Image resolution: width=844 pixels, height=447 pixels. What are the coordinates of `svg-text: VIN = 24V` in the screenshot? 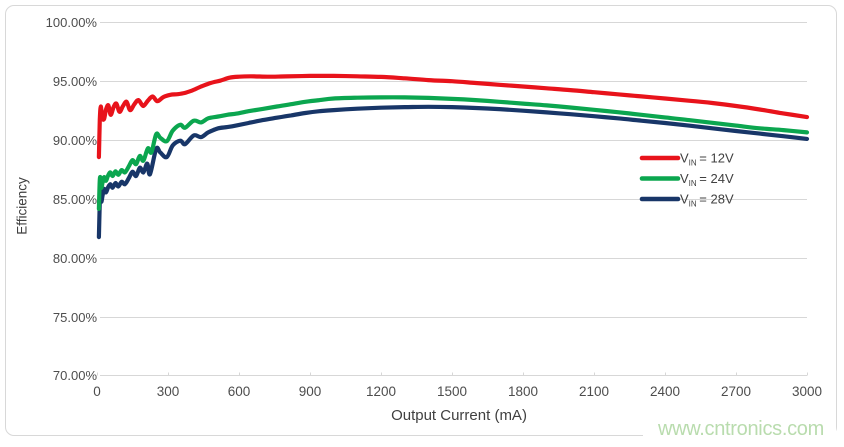 It's located at (707, 179).